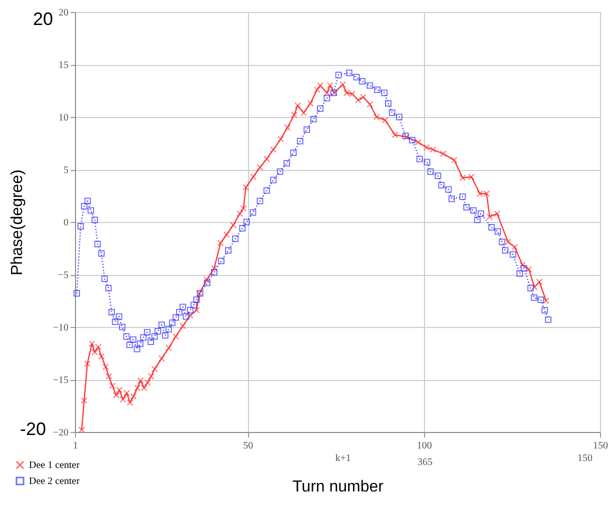 The height and width of the screenshot is (506, 608). Describe the element at coordinates (54, 481) in the screenshot. I see `legend-label: Dee 2 center` at that location.